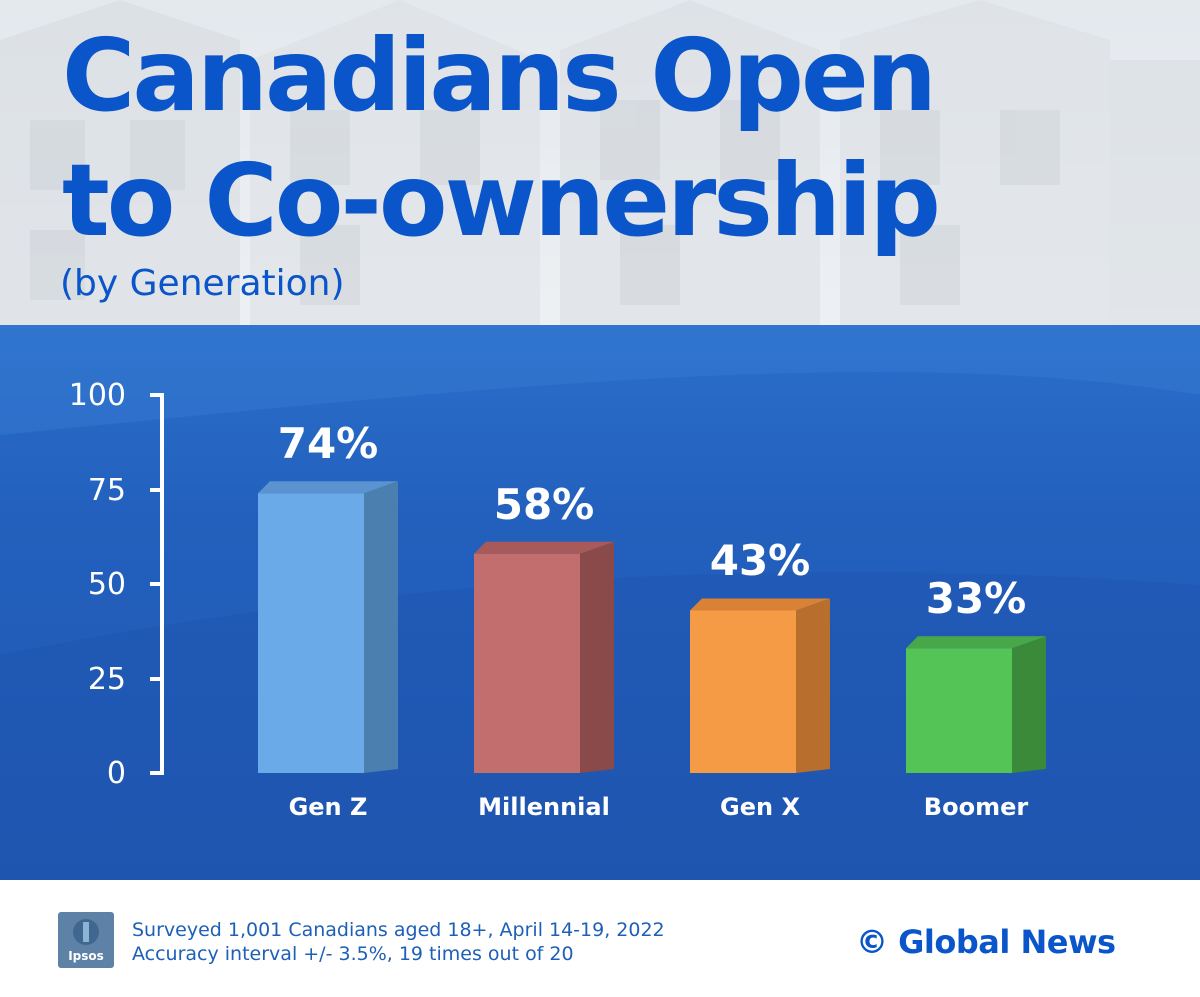 The image size is (1200, 997). I want to click on bar-millennial, so click(544, 657).